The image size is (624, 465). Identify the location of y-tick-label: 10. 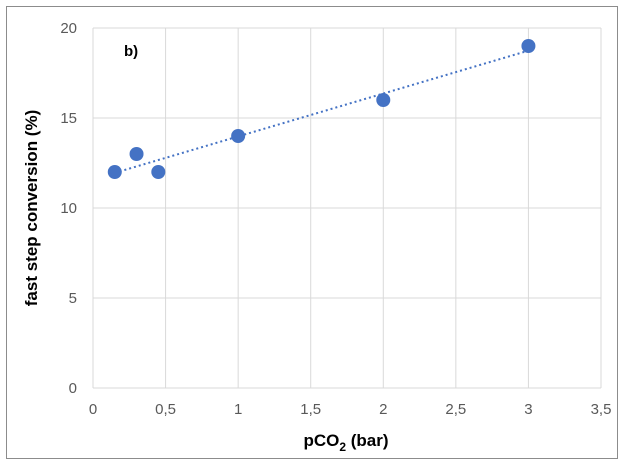
(68, 208).